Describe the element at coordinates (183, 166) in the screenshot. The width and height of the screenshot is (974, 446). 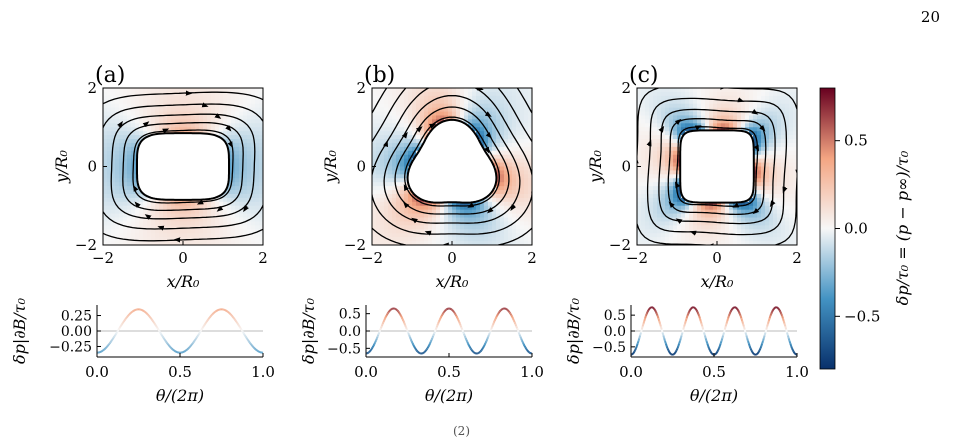
I see `streamline` at that location.